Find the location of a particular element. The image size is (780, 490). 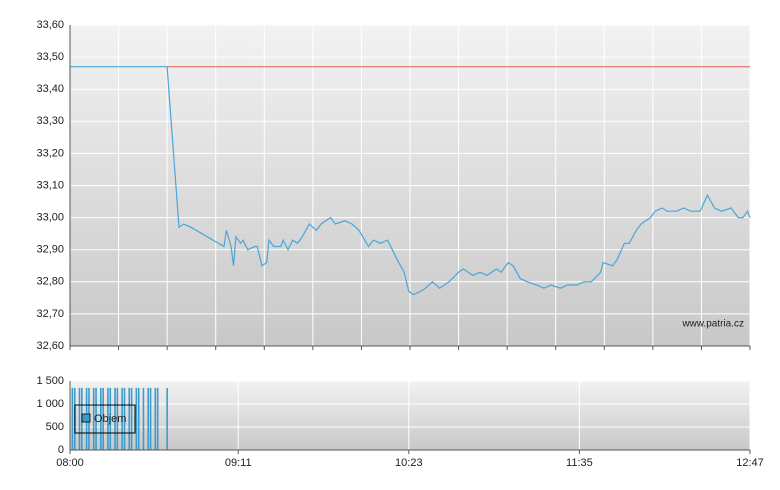

y-tick-label: 32,80 is located at coordinates (50, 282).